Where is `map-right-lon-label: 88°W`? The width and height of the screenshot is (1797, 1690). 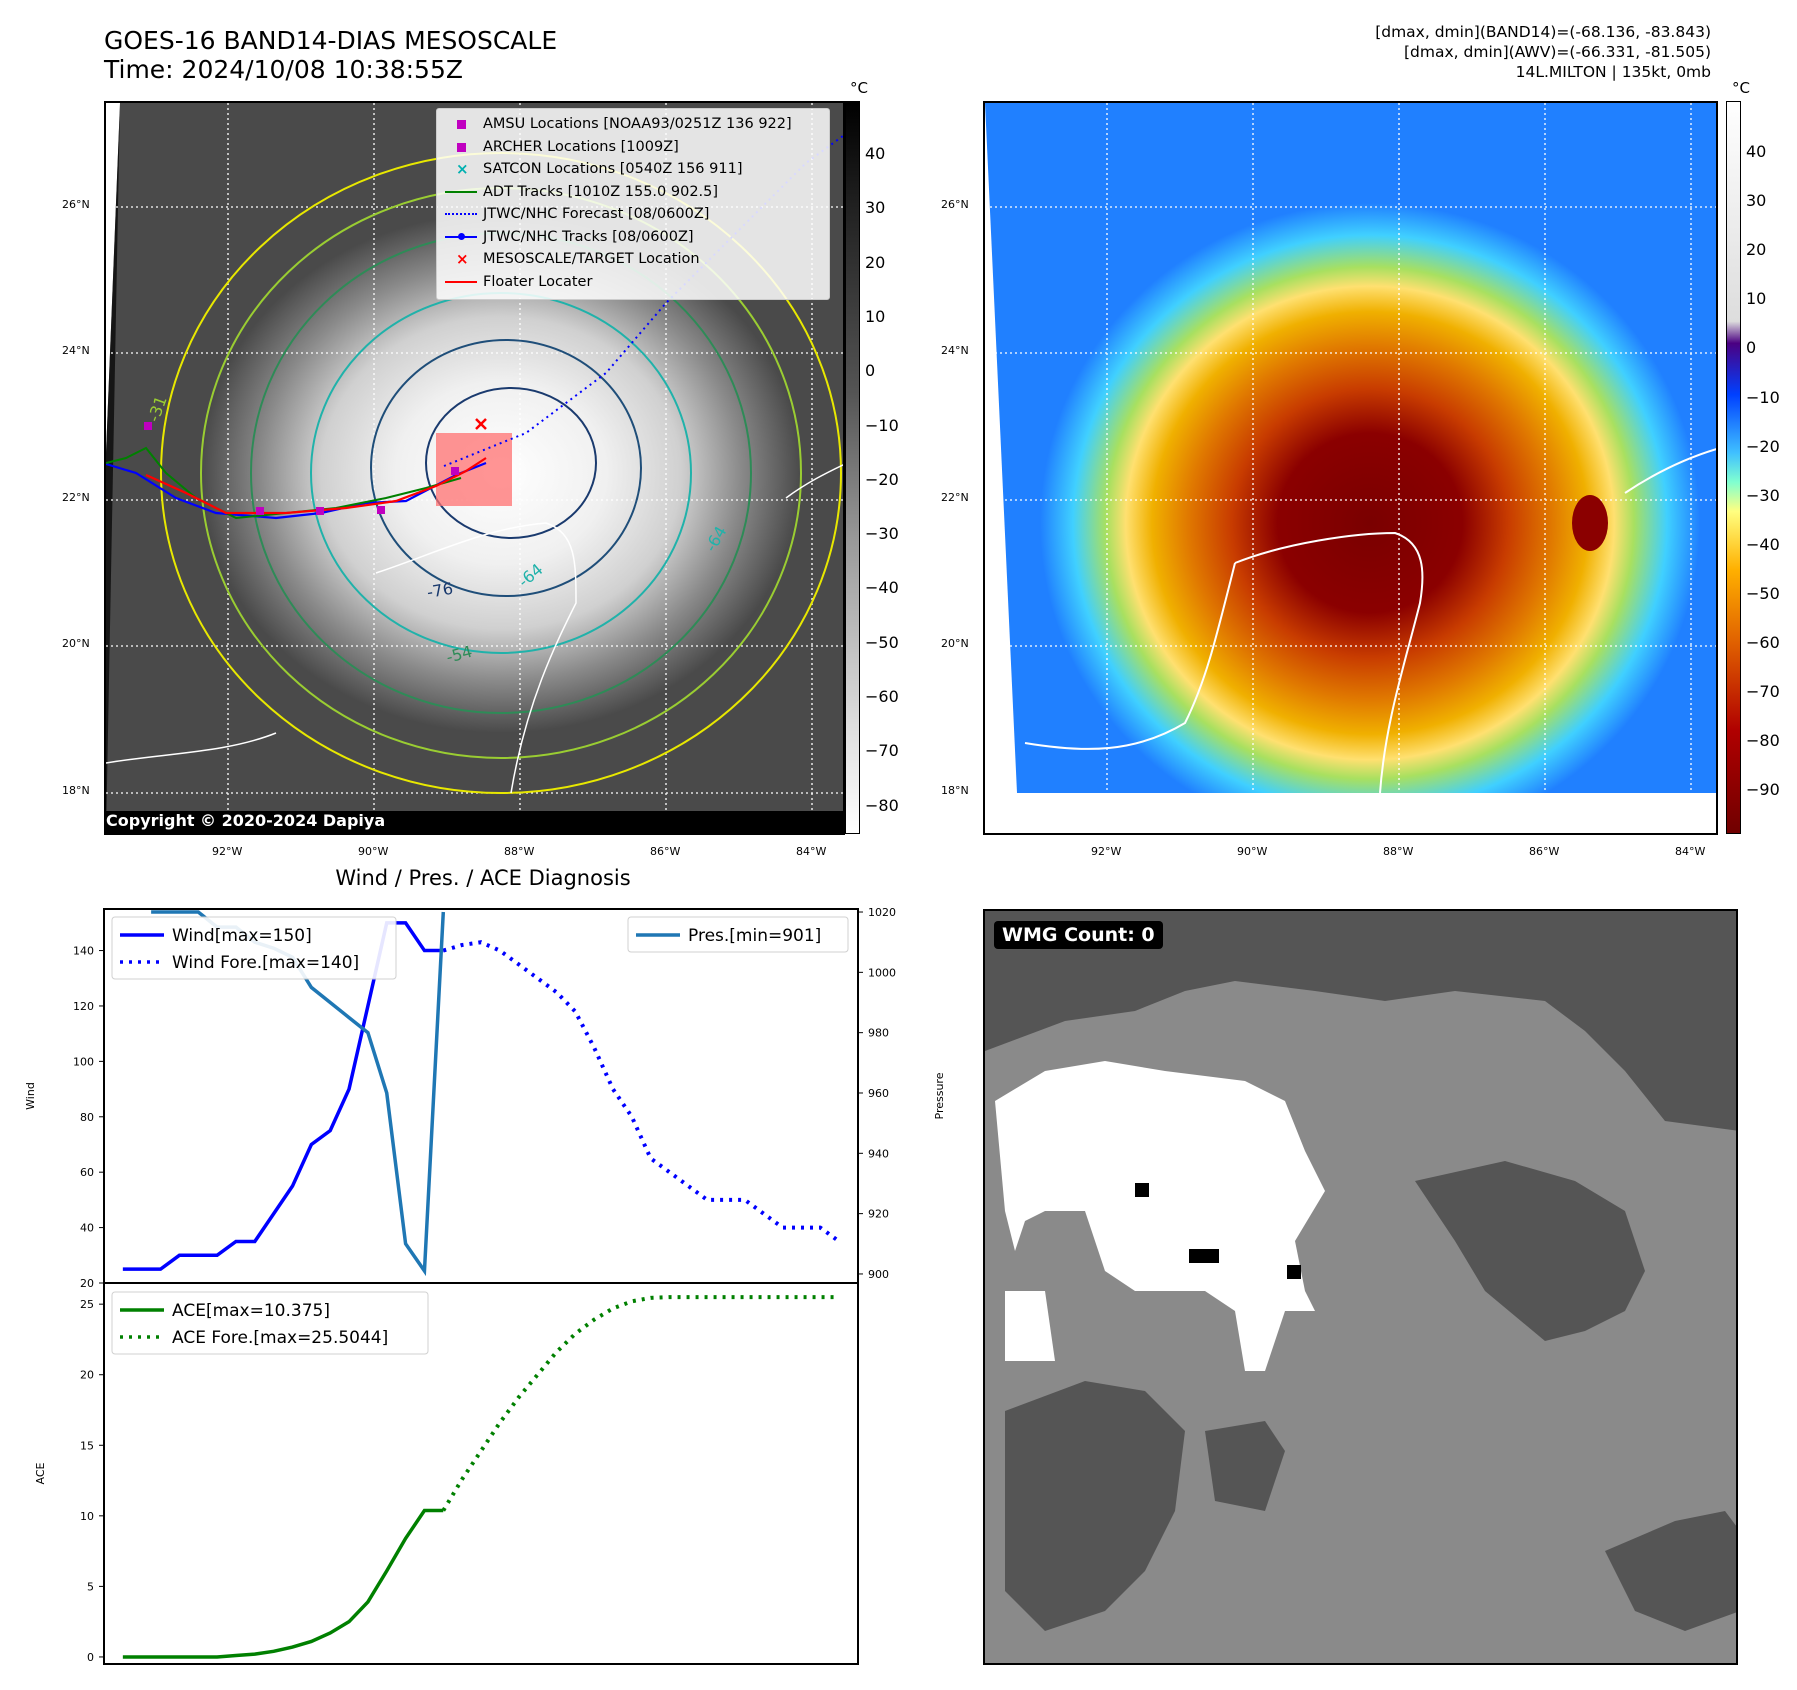
map-right-lon-label: 88°W is located at coordinates (1398, 851).